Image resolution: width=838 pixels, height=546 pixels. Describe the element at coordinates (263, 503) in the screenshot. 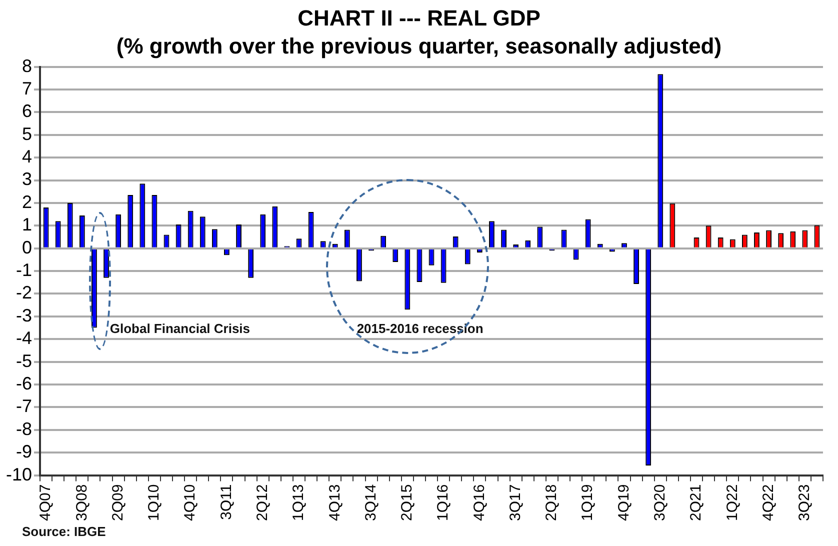

I see `x-tick-label: 2Q12` at that location.